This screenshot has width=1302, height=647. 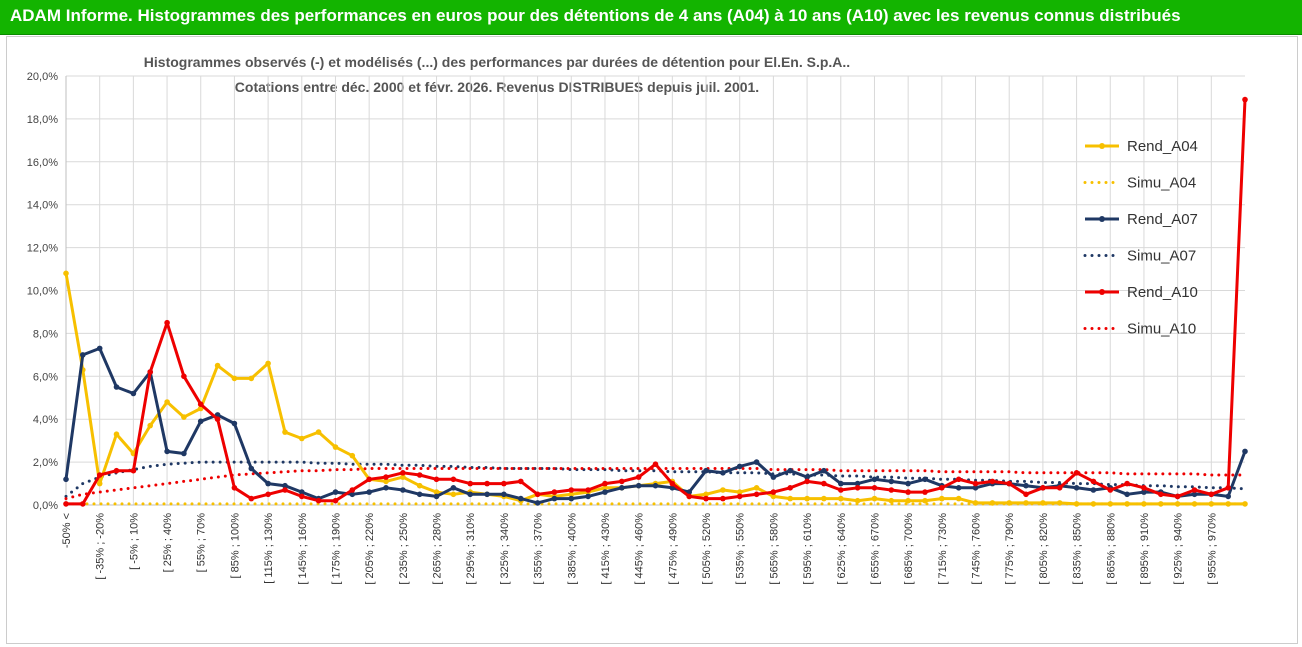 What do you see at coordinates (438, 549) in the screenshot?
I see `x-tick-label: [ 265% ; 280%` at bounding box center [438, 549].